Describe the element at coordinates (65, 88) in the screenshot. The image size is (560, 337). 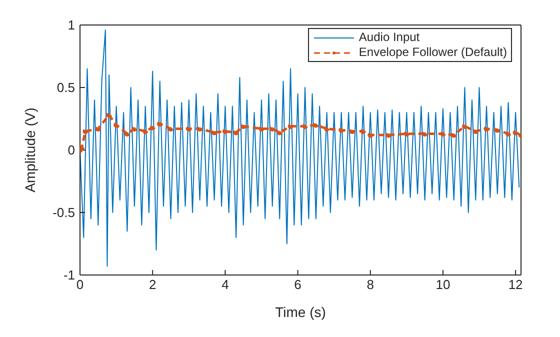
I see `y-tick-label: 0.5` at that location.